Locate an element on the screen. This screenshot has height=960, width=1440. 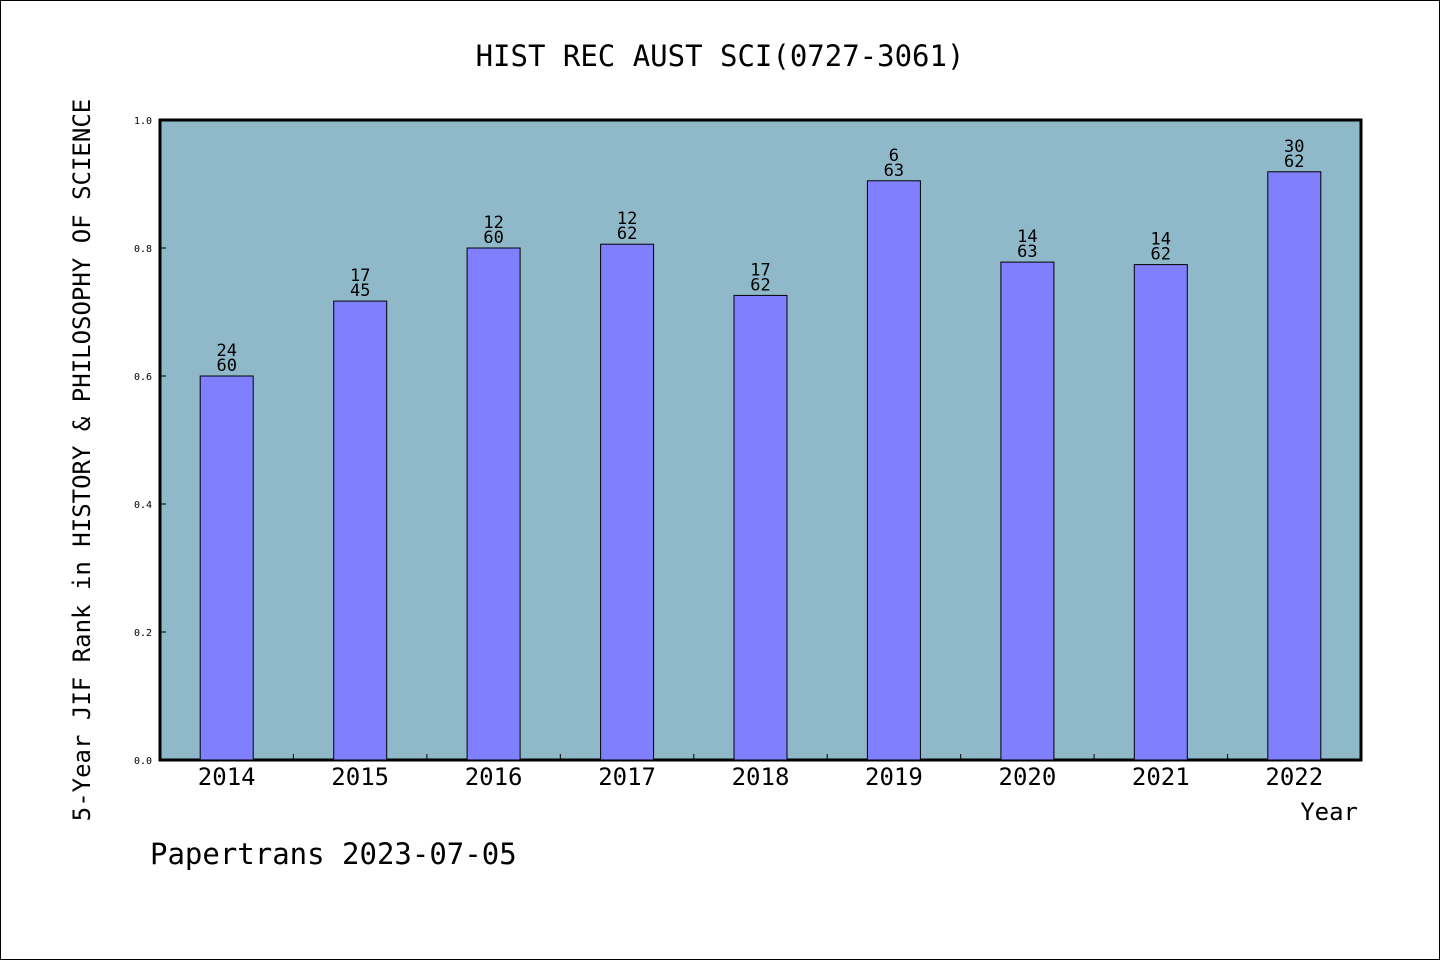
total-label-2016: 60 is located at coordinates (493, 238).